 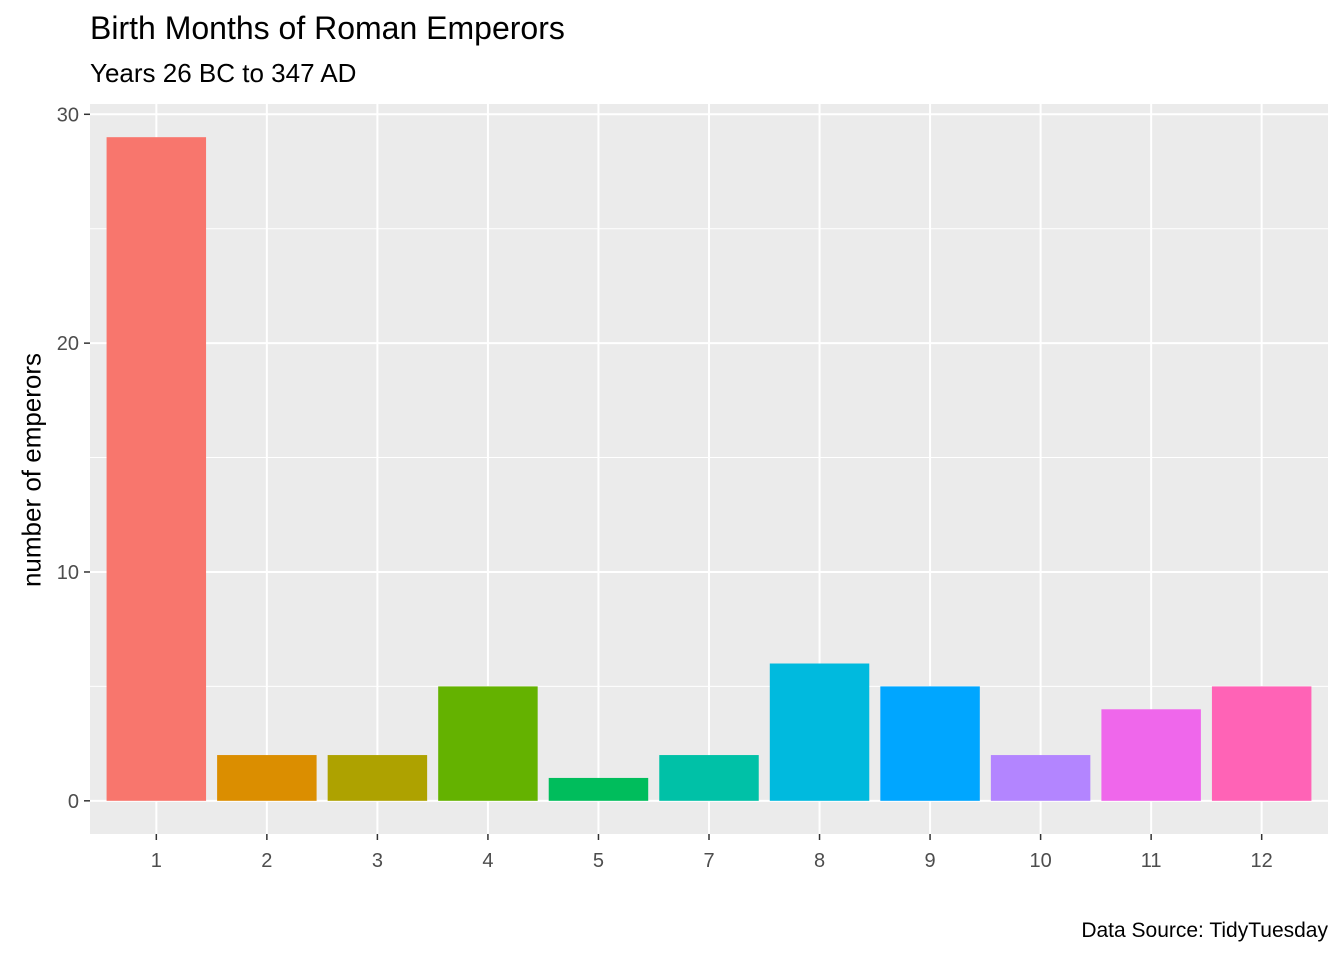 I want to click on chart-subtitle: Years 26 BC to 347 AD, so click(x=223, y=73).